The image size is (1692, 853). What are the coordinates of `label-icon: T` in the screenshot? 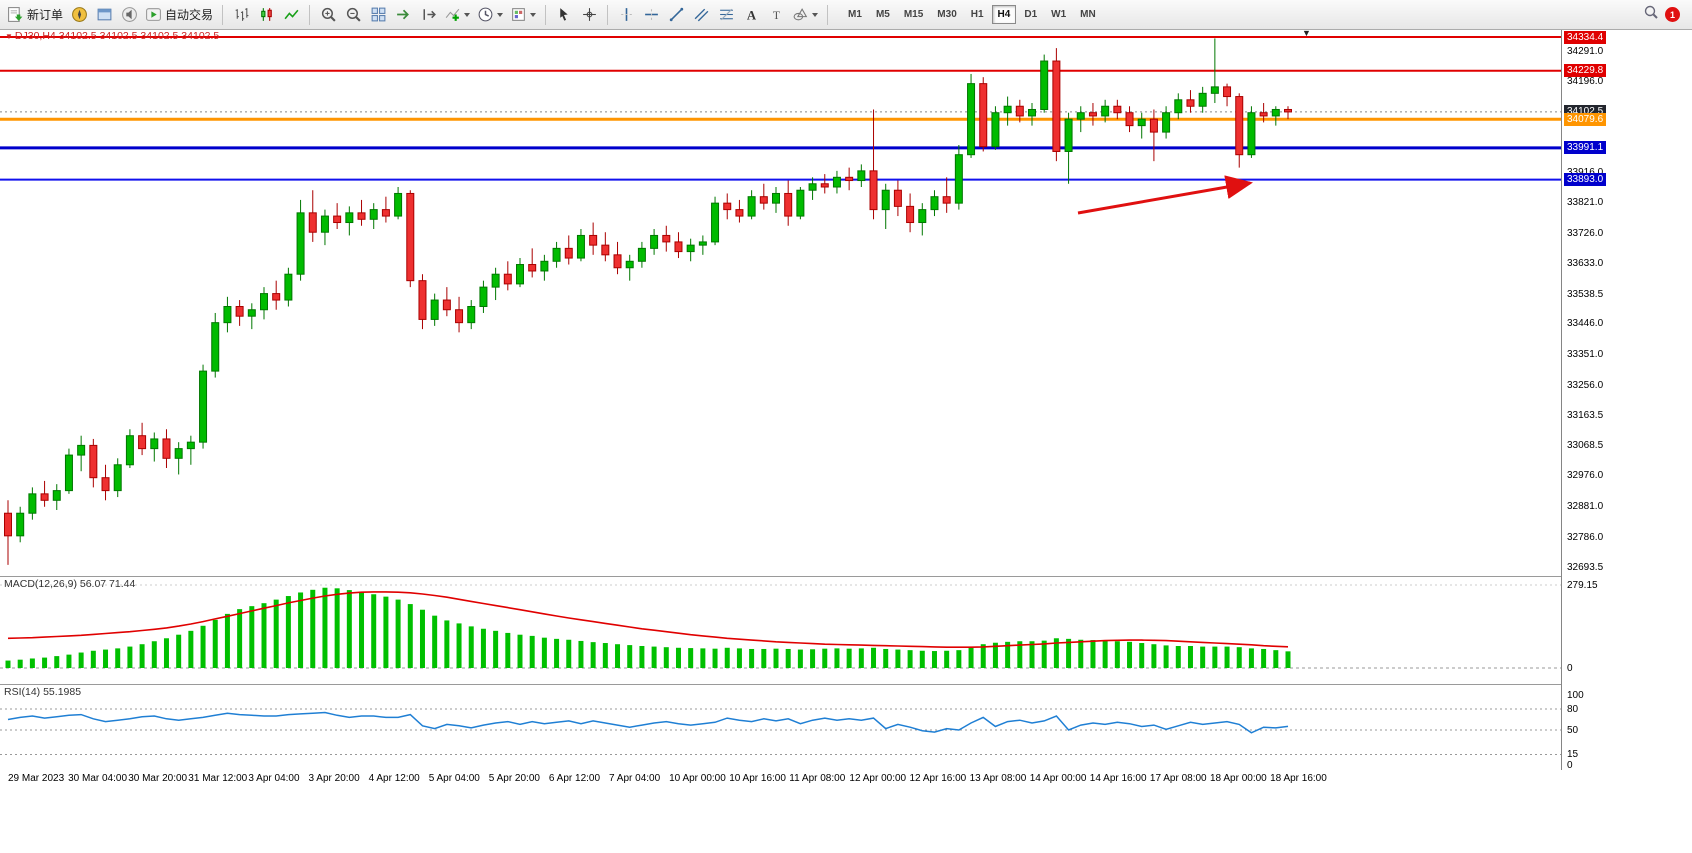 It's located at (776, 14).